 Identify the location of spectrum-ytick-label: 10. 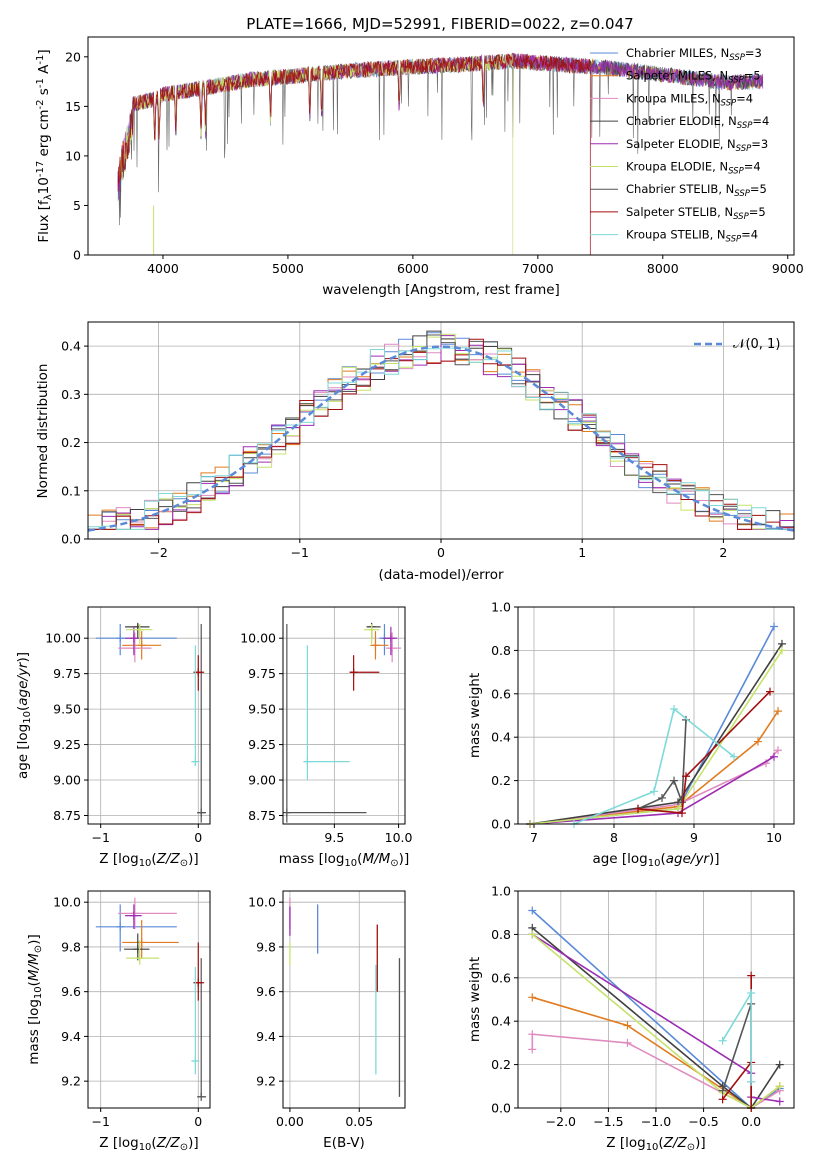
(73, 155).